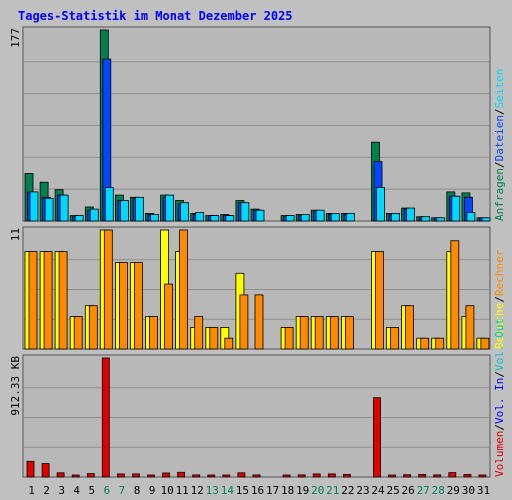 The image size is (512, 500). I want to click on legend-vol_out: Vol. Out, so click(499, 344).